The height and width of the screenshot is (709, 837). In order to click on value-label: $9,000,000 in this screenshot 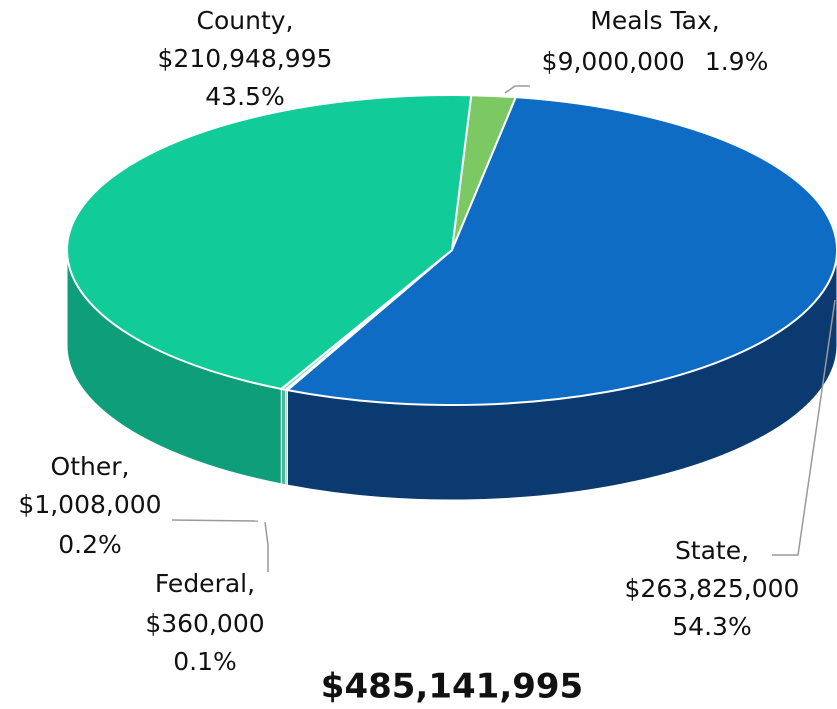, I will do `click(613, 61)`.